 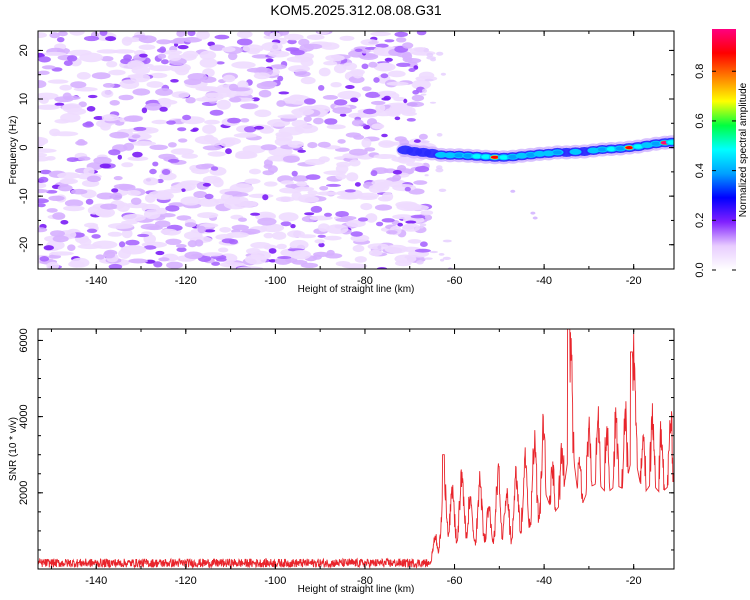 What do you see at coordinates (24, 245) in the screenshot?
I see `y-tick-label: -20` at bounding box center [24, 245].